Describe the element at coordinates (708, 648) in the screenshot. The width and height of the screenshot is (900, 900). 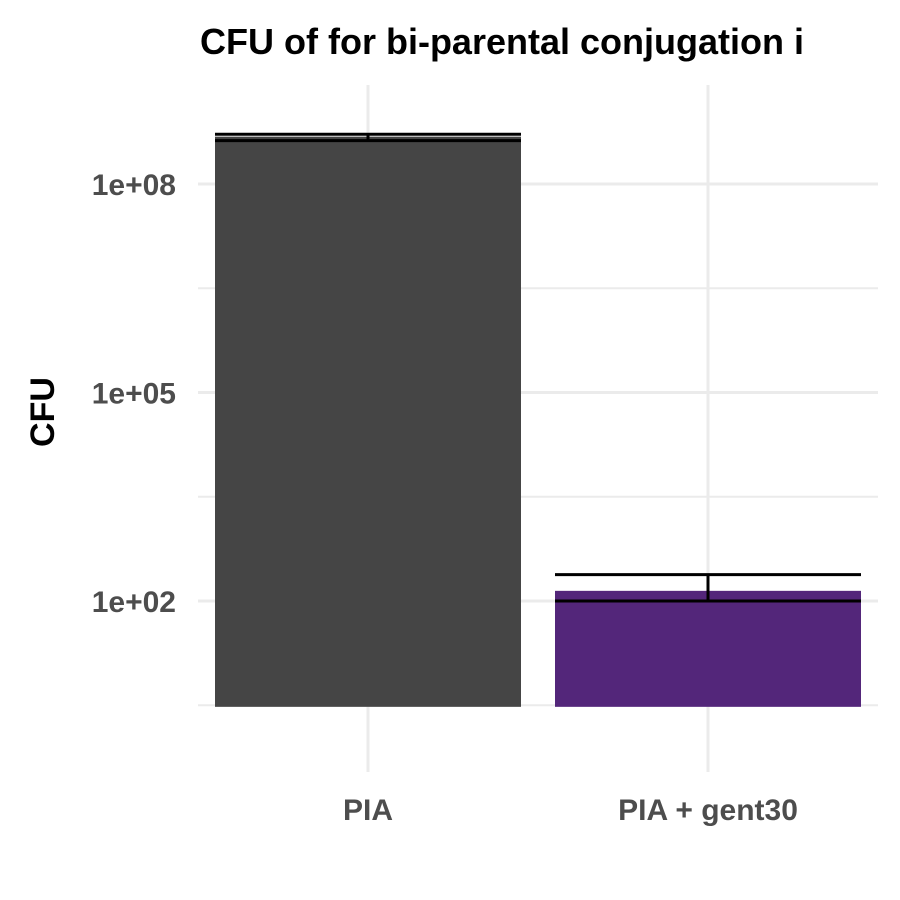
I see `bar-pia-gent30` at that location.